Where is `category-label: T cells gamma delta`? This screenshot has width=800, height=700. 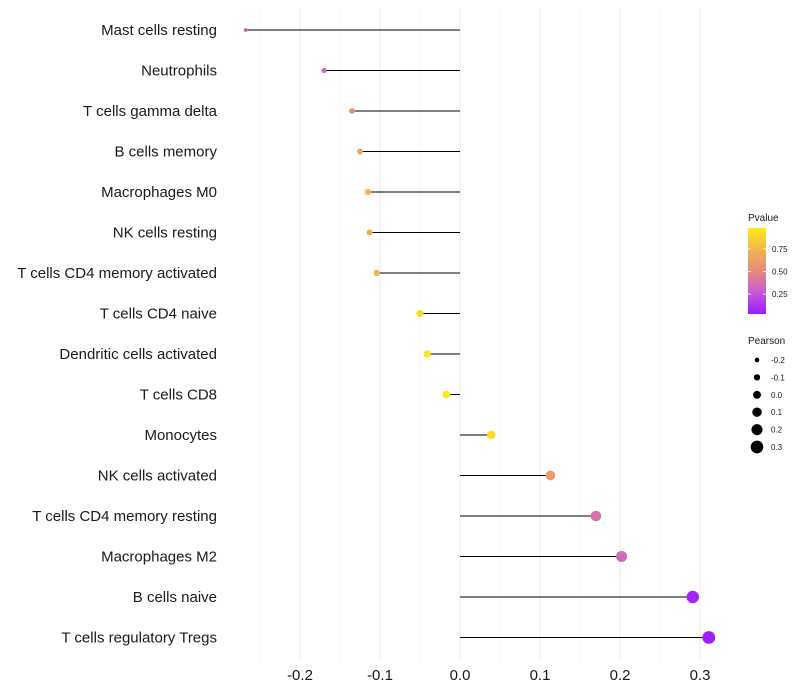
category-label: T cells gamma delta is located at coordinates (150, 111).